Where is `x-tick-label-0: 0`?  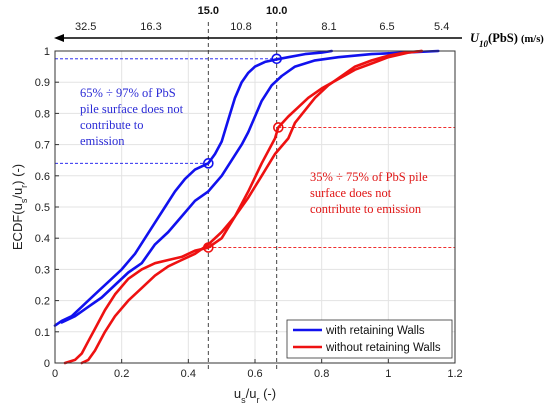
x-tick-label-0: 0 is located at coordinates (55, 374).